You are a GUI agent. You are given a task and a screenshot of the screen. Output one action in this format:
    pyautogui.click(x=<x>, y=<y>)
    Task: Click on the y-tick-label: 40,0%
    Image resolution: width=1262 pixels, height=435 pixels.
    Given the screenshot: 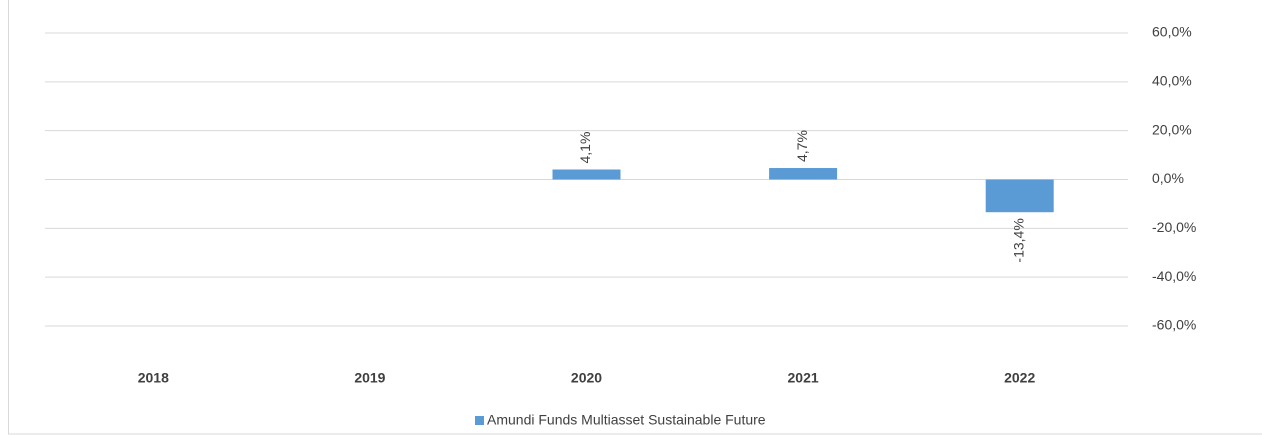 What is the action you would take?
    pyautogui.click(x=1172, y=81)
    